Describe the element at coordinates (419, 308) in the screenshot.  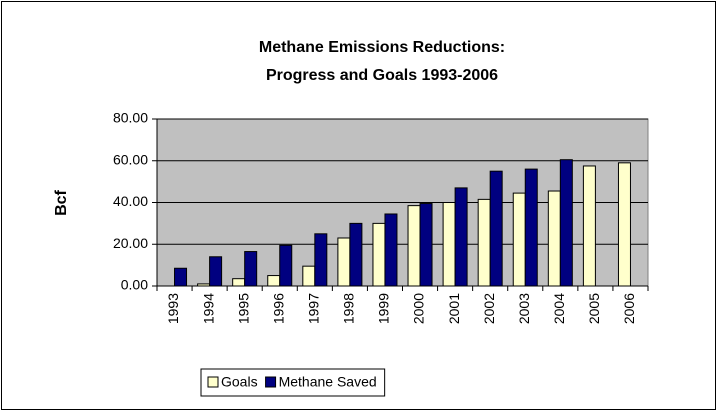
I see `x-tick-label: 2000` at that location.